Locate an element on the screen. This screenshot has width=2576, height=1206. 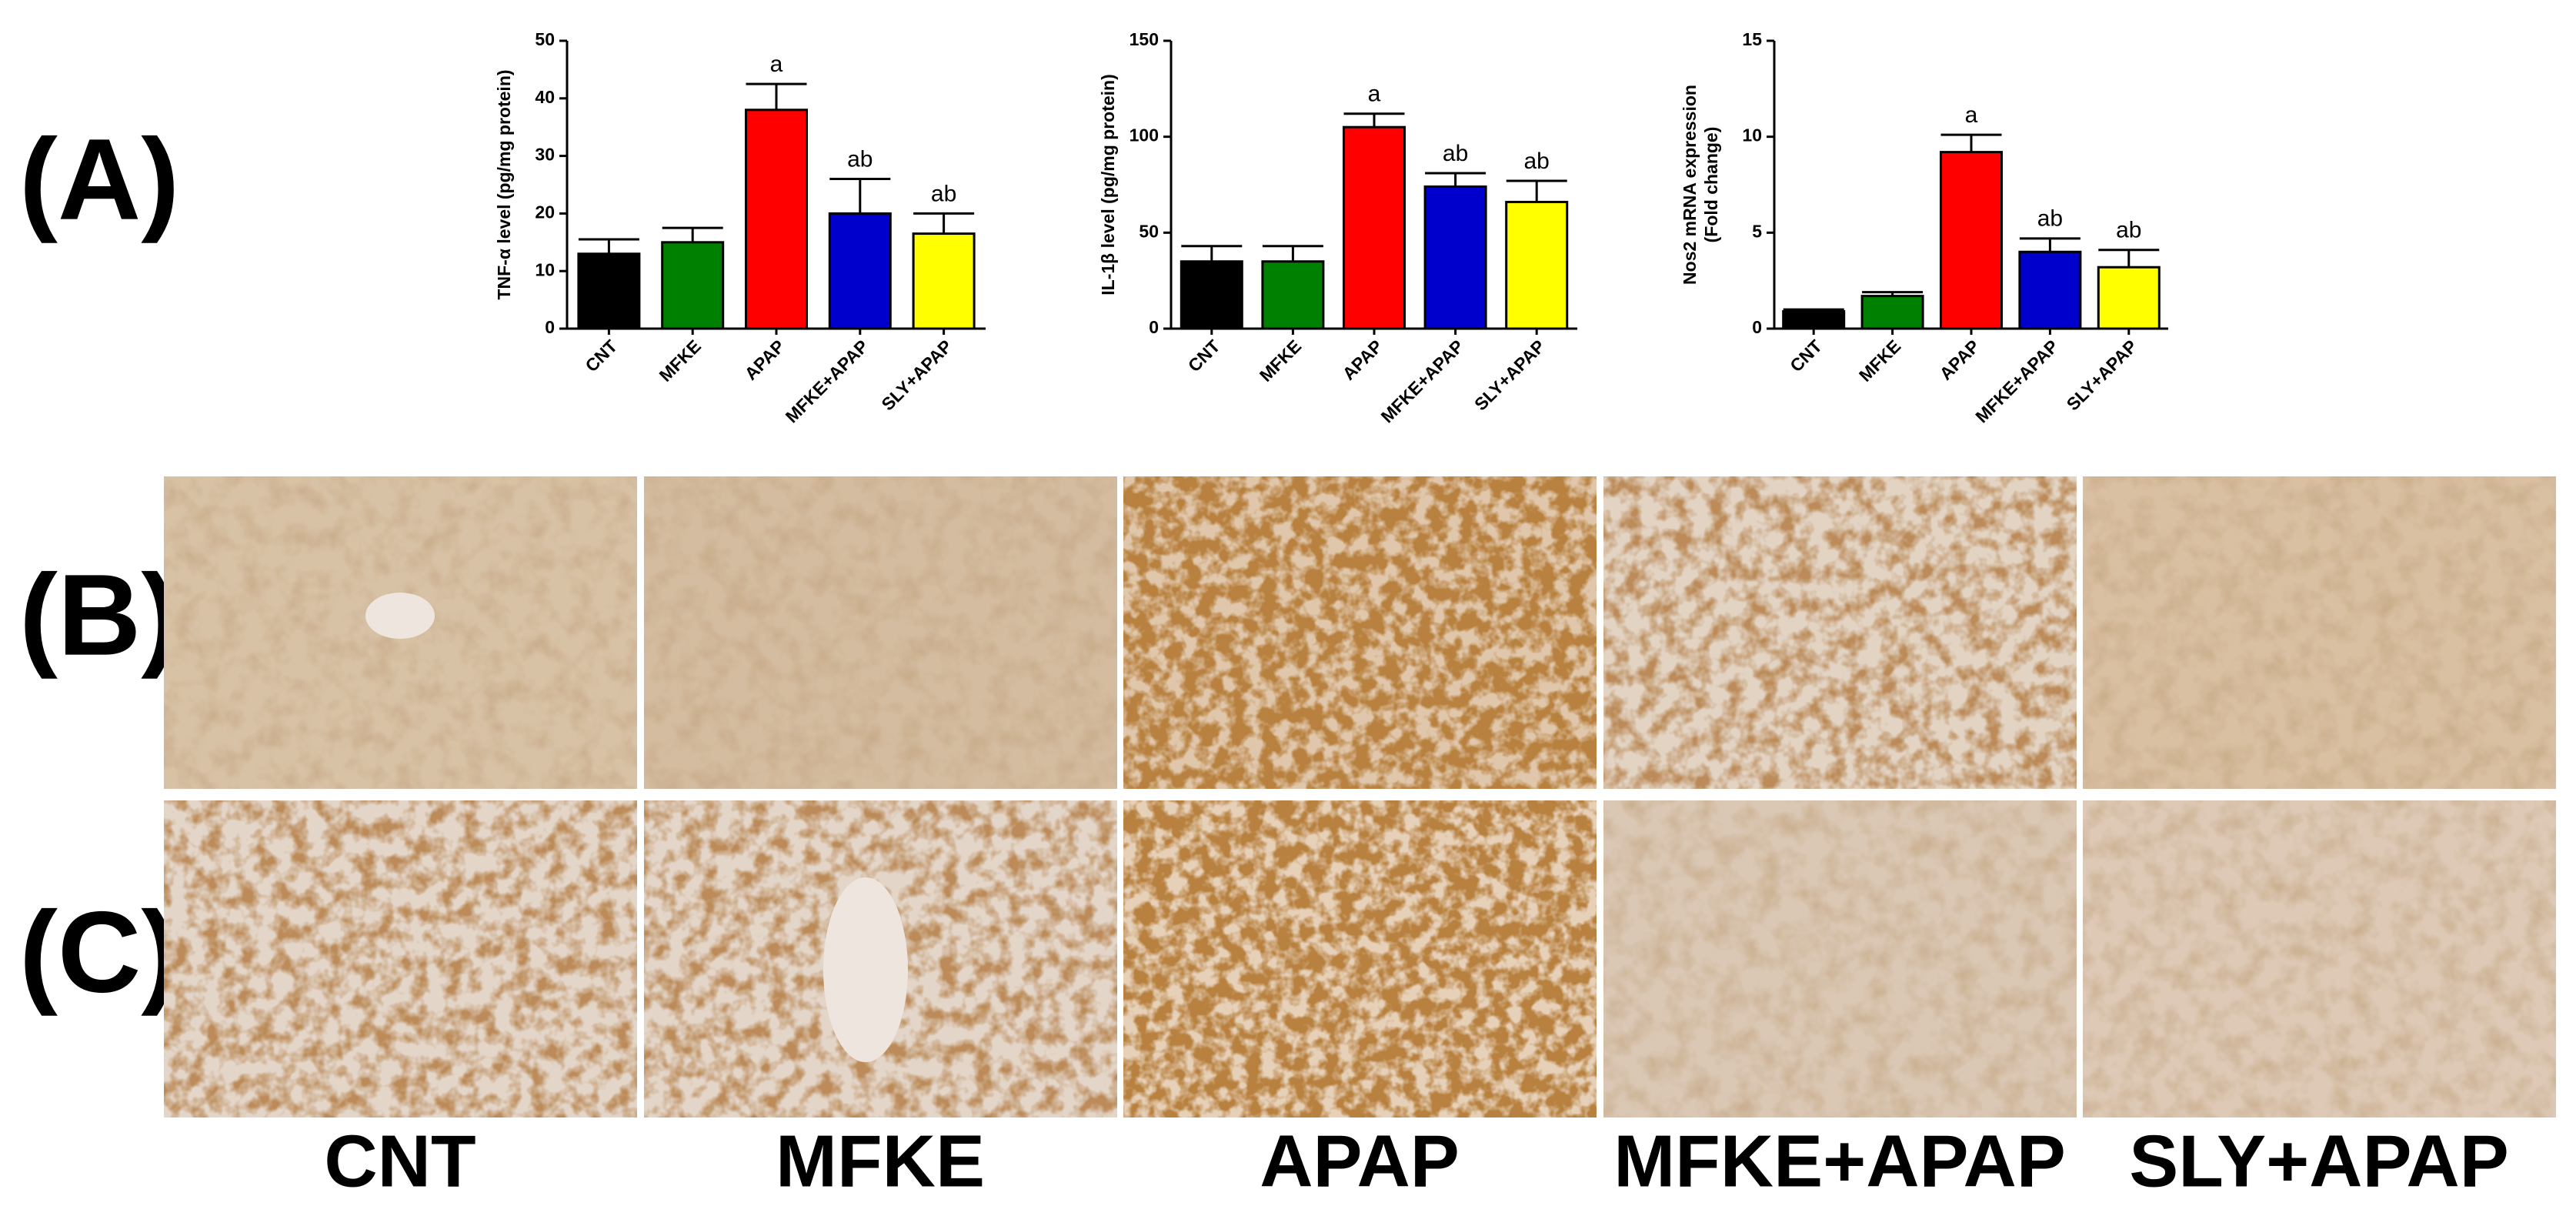
y-axis-label: (Fold change) is located at coordinates (1711, 185).